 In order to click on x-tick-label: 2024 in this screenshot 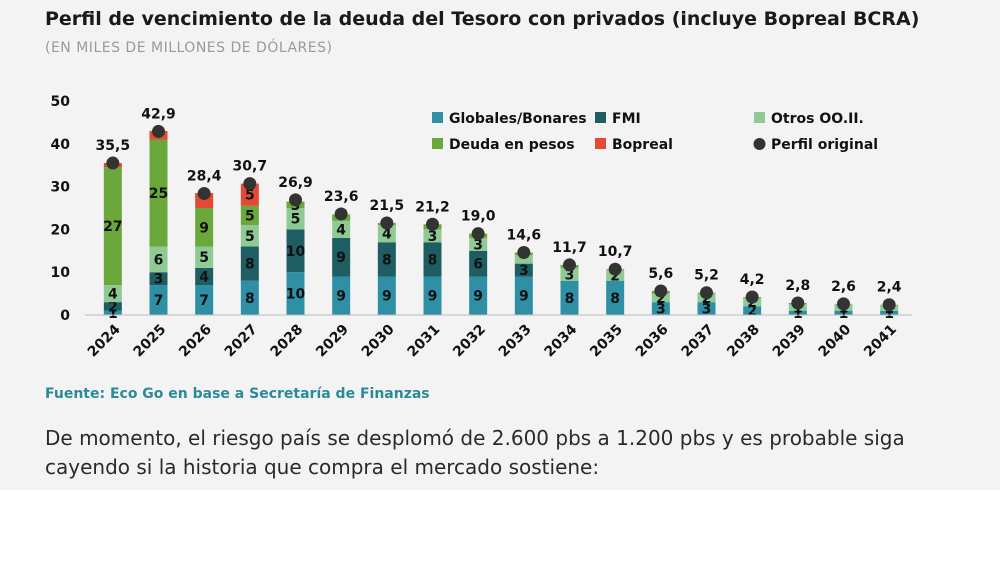, I will do `click(104, 340)`.